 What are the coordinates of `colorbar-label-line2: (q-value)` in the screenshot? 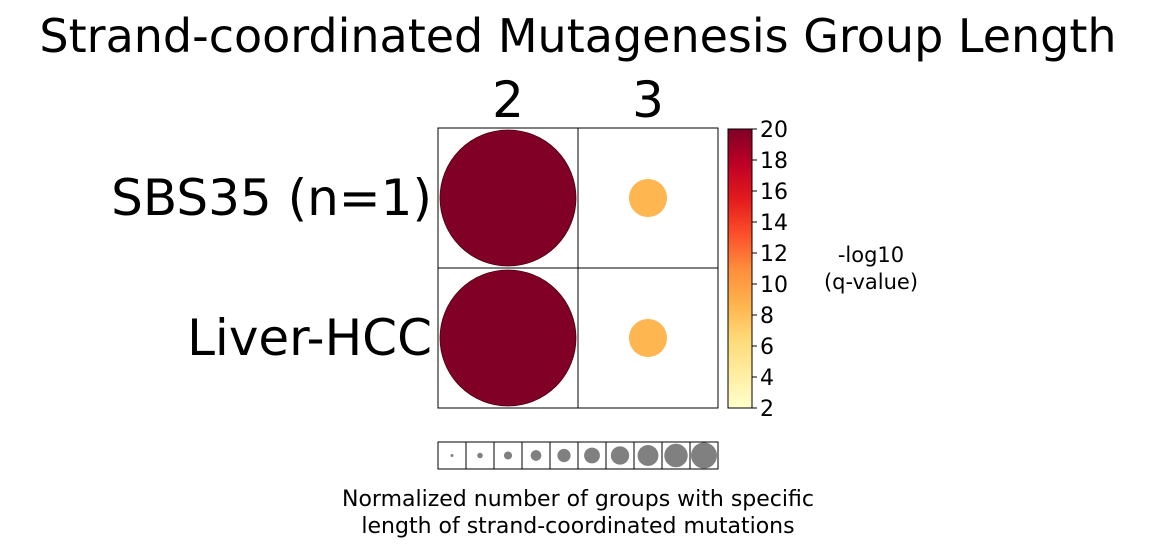 It's located at (871, 282).